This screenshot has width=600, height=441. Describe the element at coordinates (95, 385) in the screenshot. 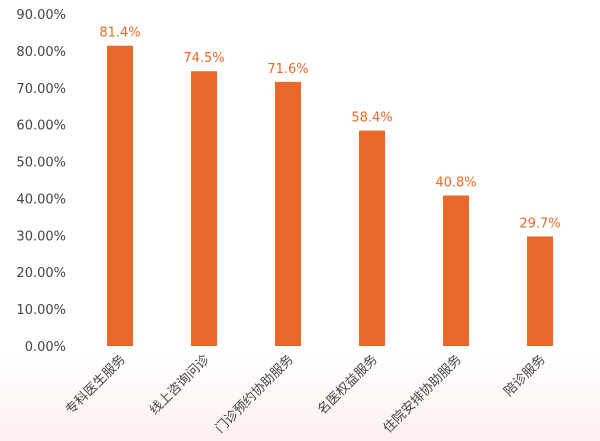

I see `x-category-label: 专科医生服务` at that location.